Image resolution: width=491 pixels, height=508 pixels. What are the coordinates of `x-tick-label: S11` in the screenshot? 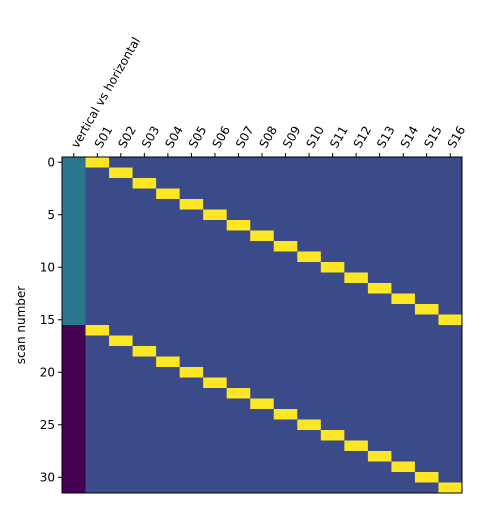 It's located at (339, 137).